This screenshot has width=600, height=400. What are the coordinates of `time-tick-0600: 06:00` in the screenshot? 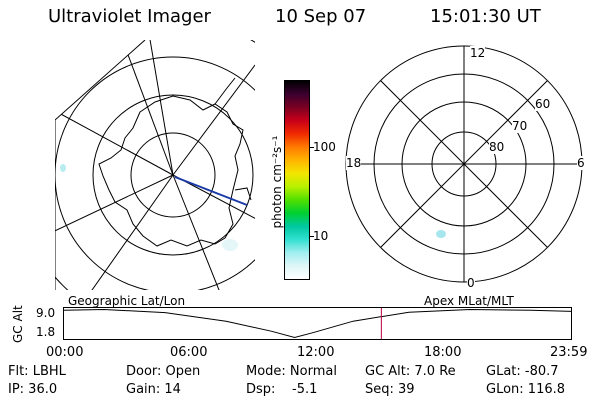 It's located at (189, 352).